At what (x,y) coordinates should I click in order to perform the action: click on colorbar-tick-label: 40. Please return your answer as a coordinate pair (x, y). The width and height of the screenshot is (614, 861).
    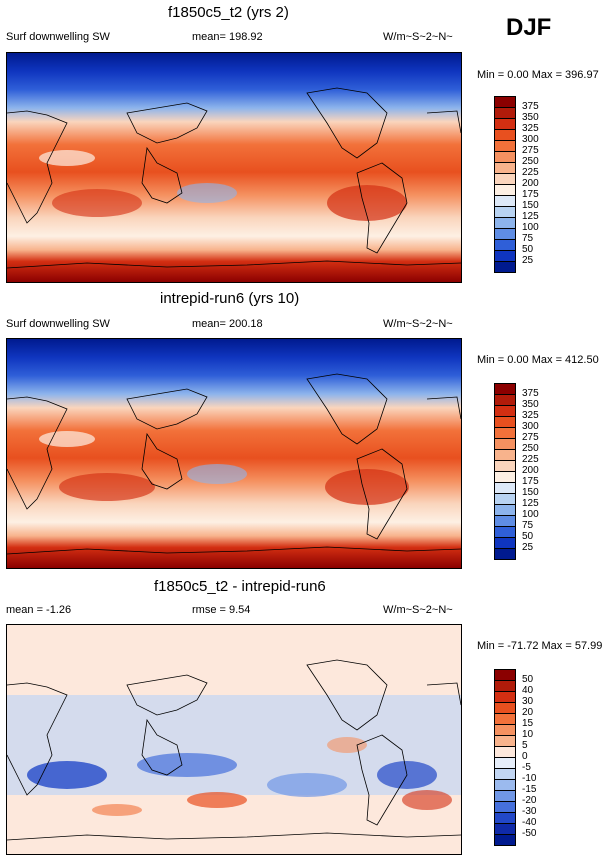
    Looking at the image, I should click on (528, 690).